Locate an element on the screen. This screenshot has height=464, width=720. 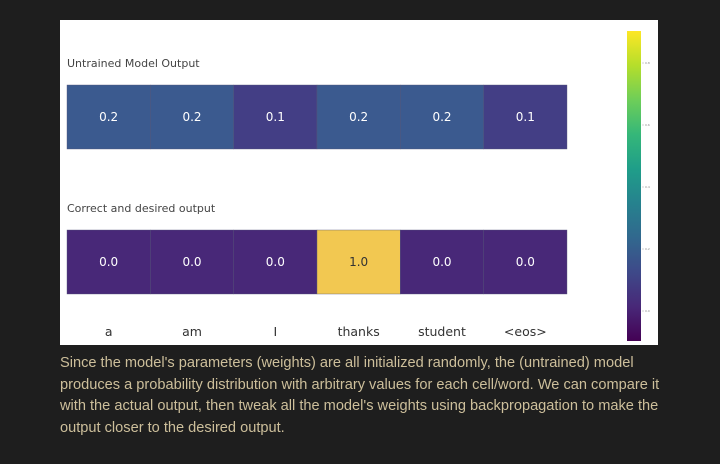
x-category-label: a is located at coordinates (109, 331).